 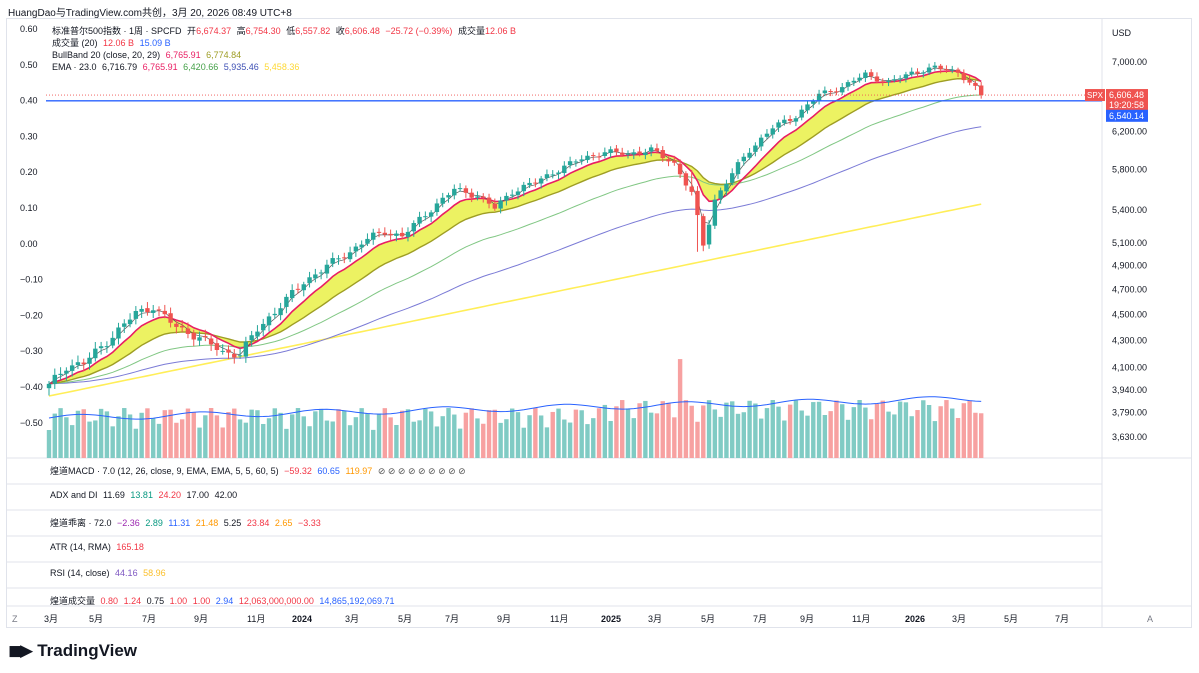 What do you see at coordinates (97, 547) in the screenshot?
I see `atr-pane-label: ATR (14, RMA) 165.18` at bounding box center [97, 547].